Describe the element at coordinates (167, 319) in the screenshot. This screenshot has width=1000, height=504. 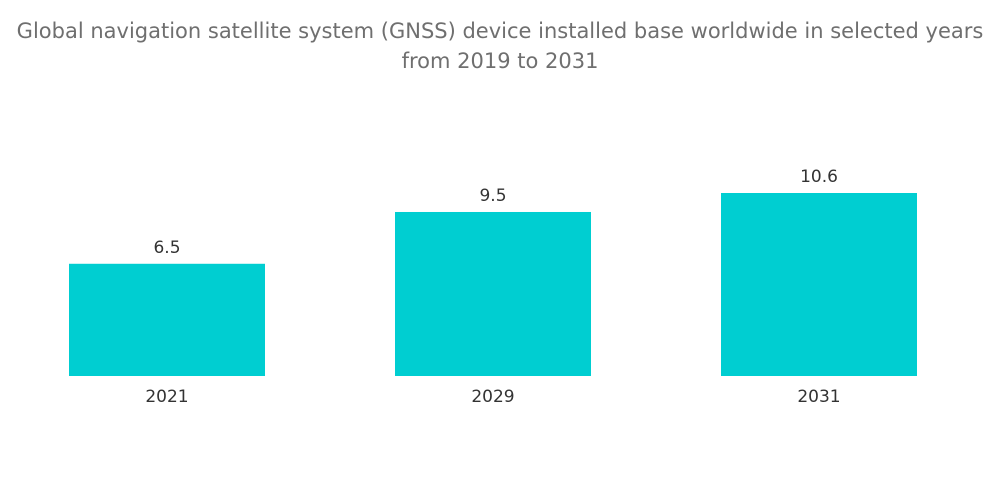
I see `bar-2021` at that location.